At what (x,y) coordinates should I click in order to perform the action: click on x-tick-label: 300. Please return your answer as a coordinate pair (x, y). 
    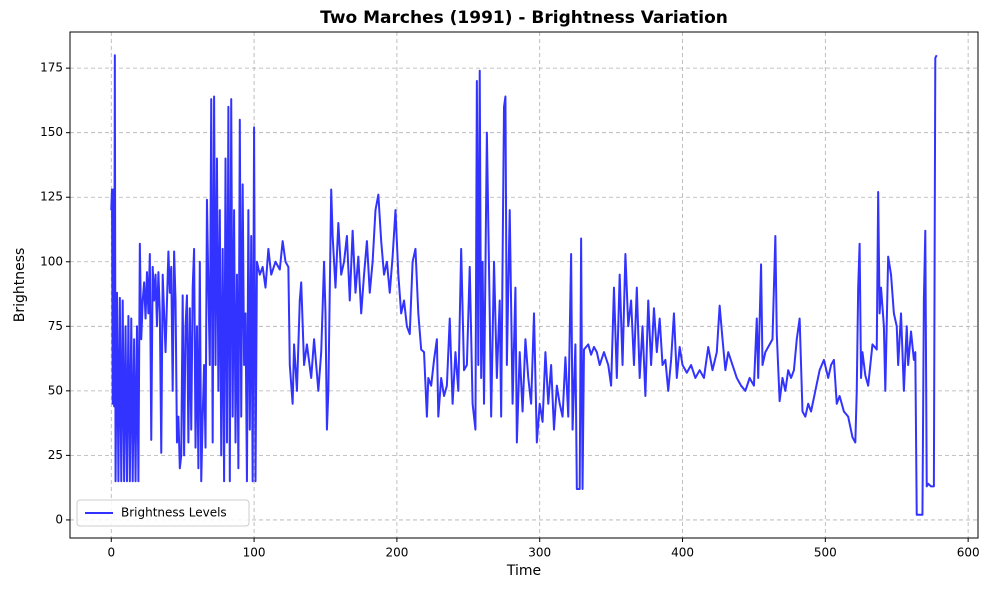
    Looking at the image, I should click on (539, 553).